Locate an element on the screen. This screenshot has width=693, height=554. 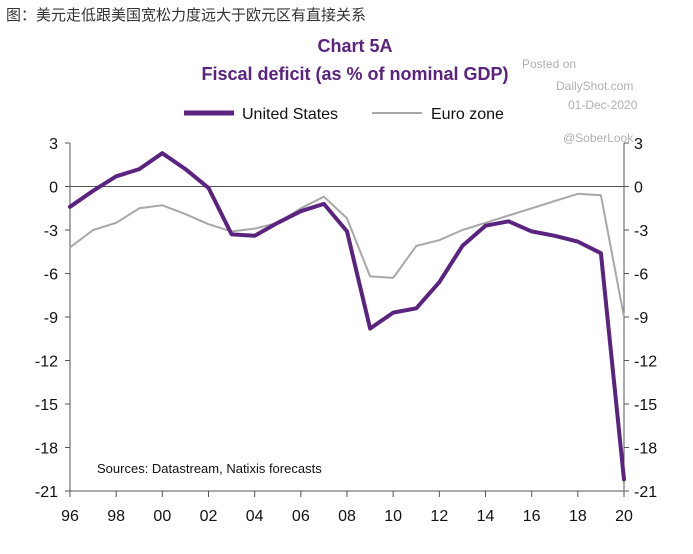
y-tick-label-left: -3 is located at coordinates (51, 231).